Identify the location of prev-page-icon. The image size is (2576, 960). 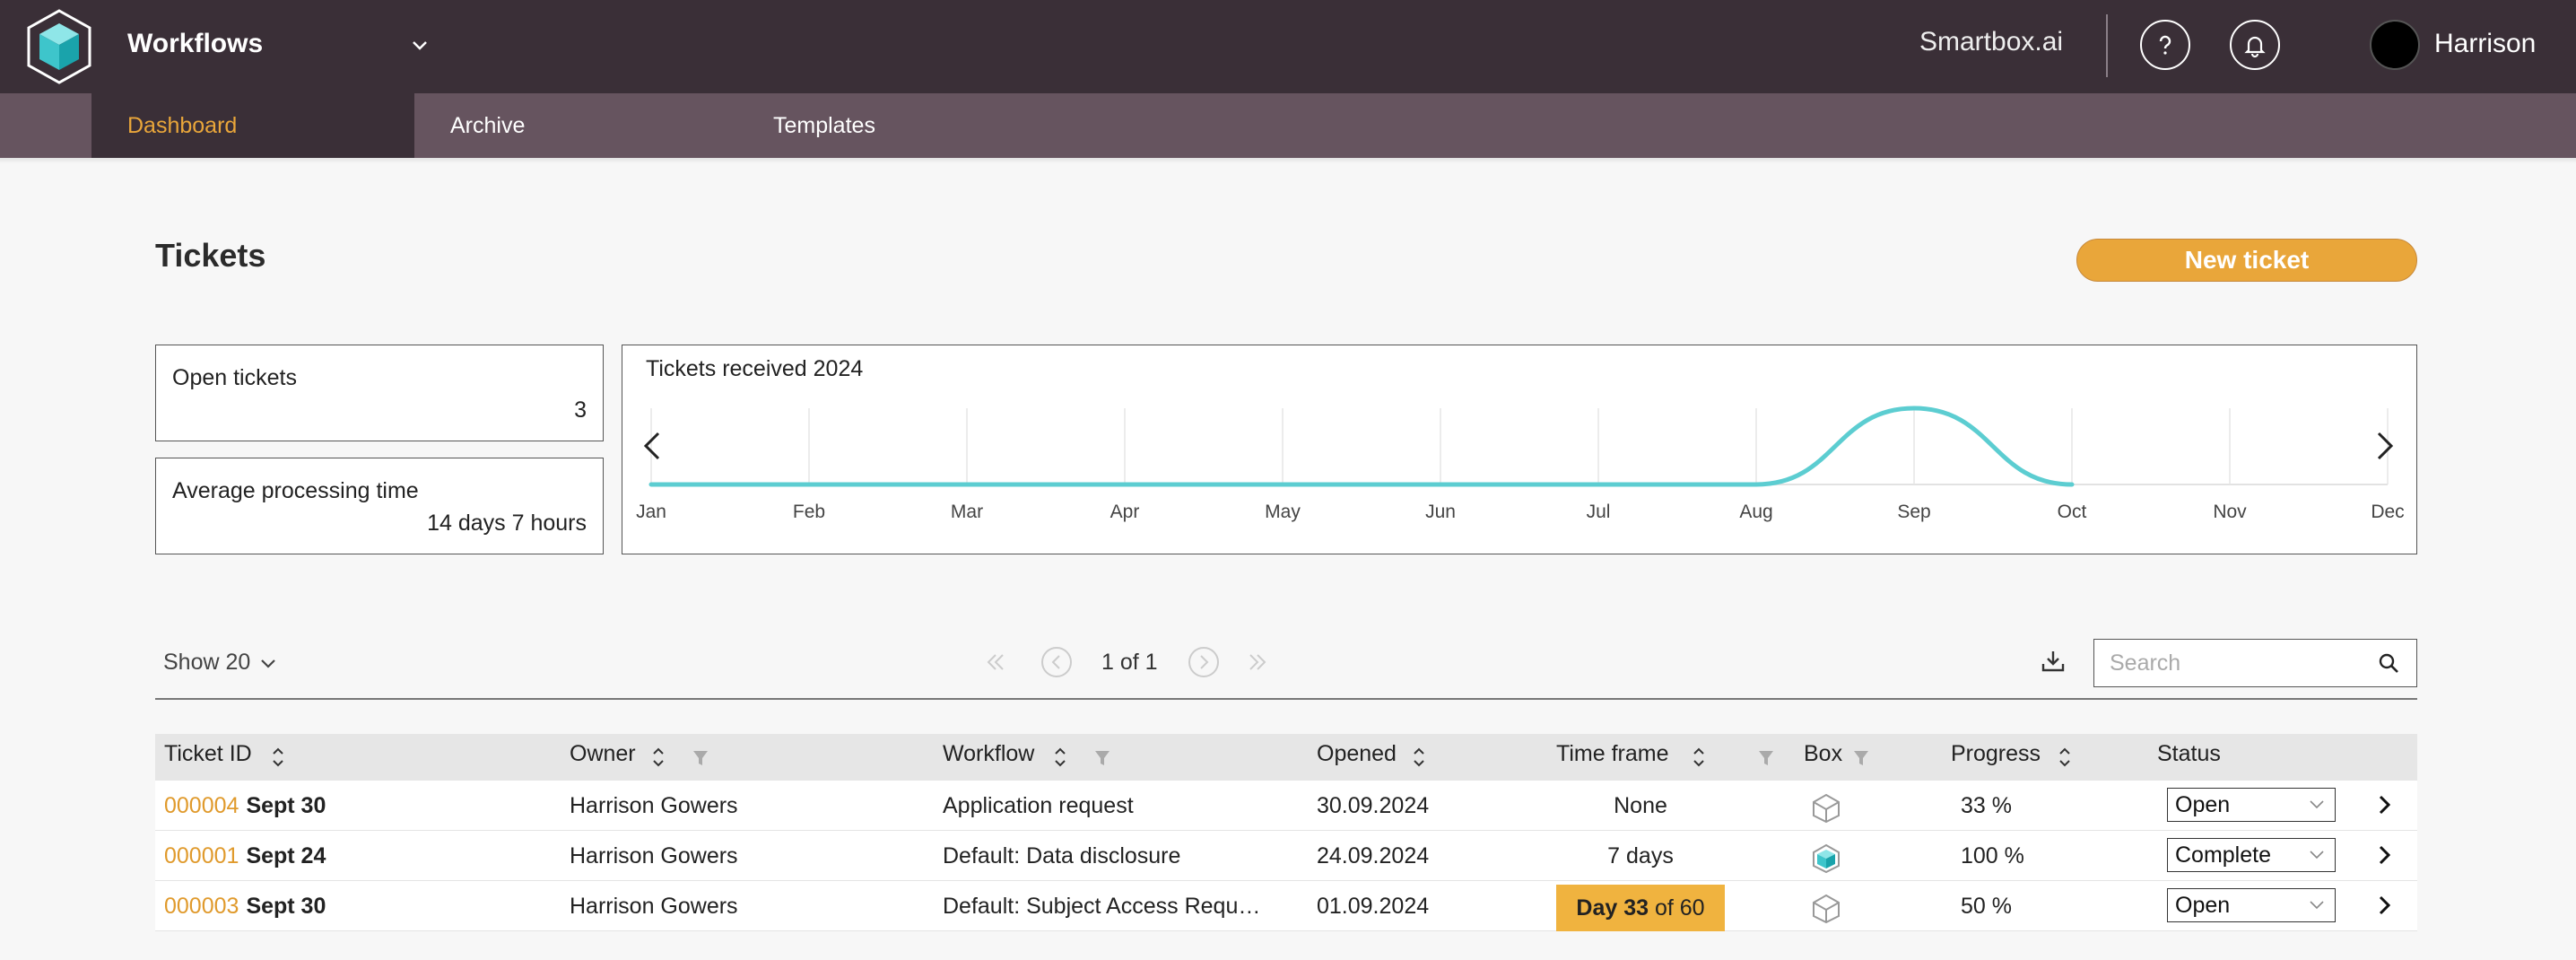
(1056, 662).